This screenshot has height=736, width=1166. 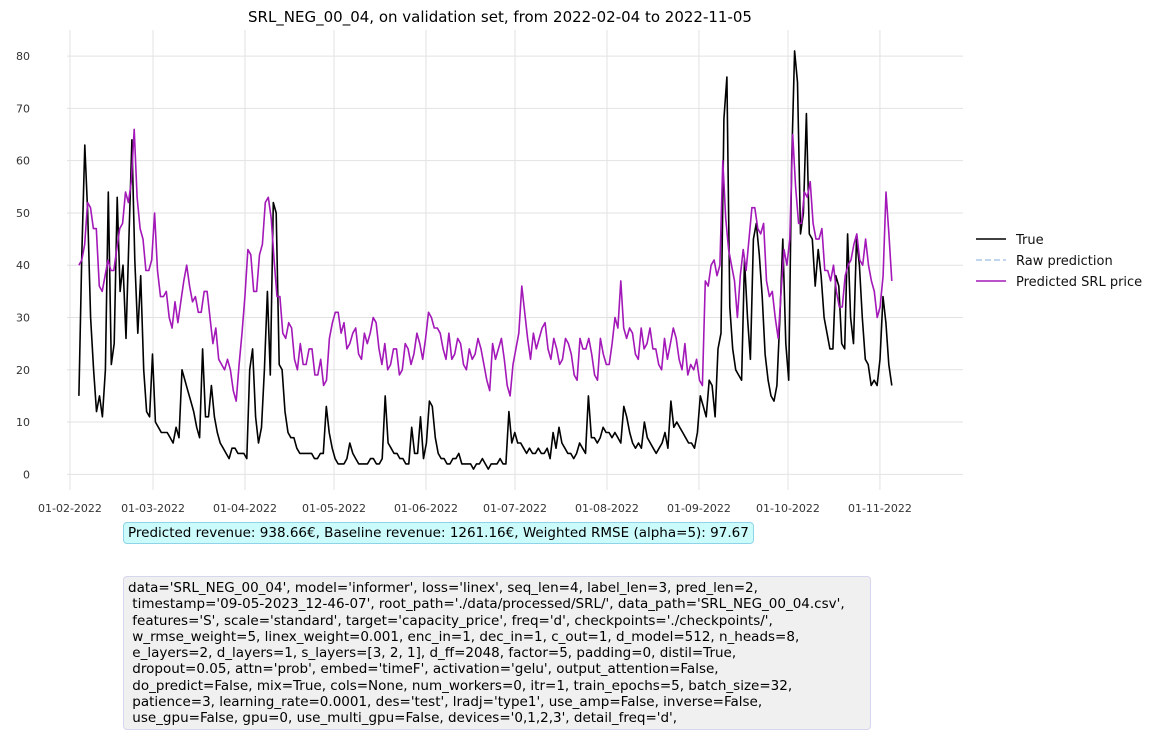 I want to click on y-axis-ticks: 0 10 20 30 40 50 60 70 80, so click(x=23, y=265).